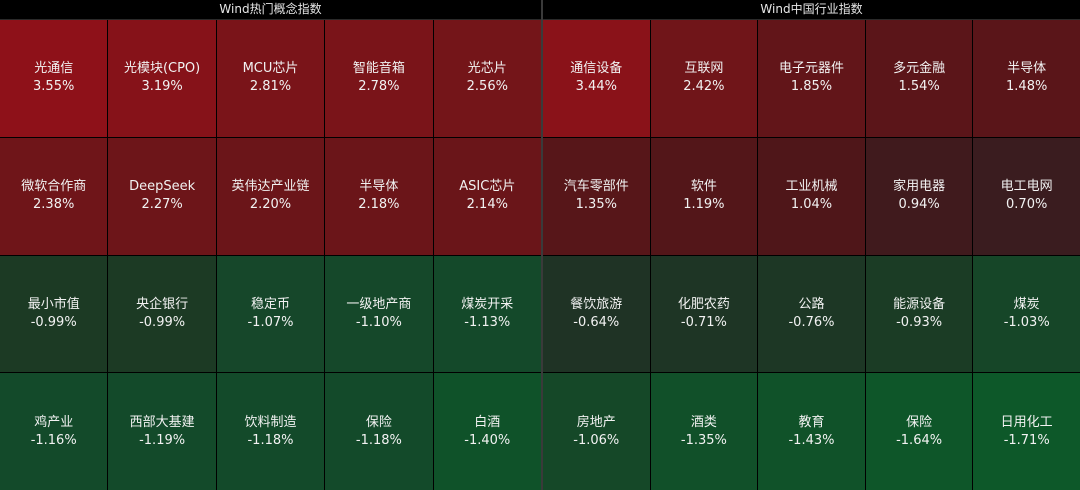 Image resolution: width=1080 pixels, height=490 pixels. What do you see at coordinates (542, 245) in the screenshot?
I see `panel-divider` at bounding box center [542, 245].